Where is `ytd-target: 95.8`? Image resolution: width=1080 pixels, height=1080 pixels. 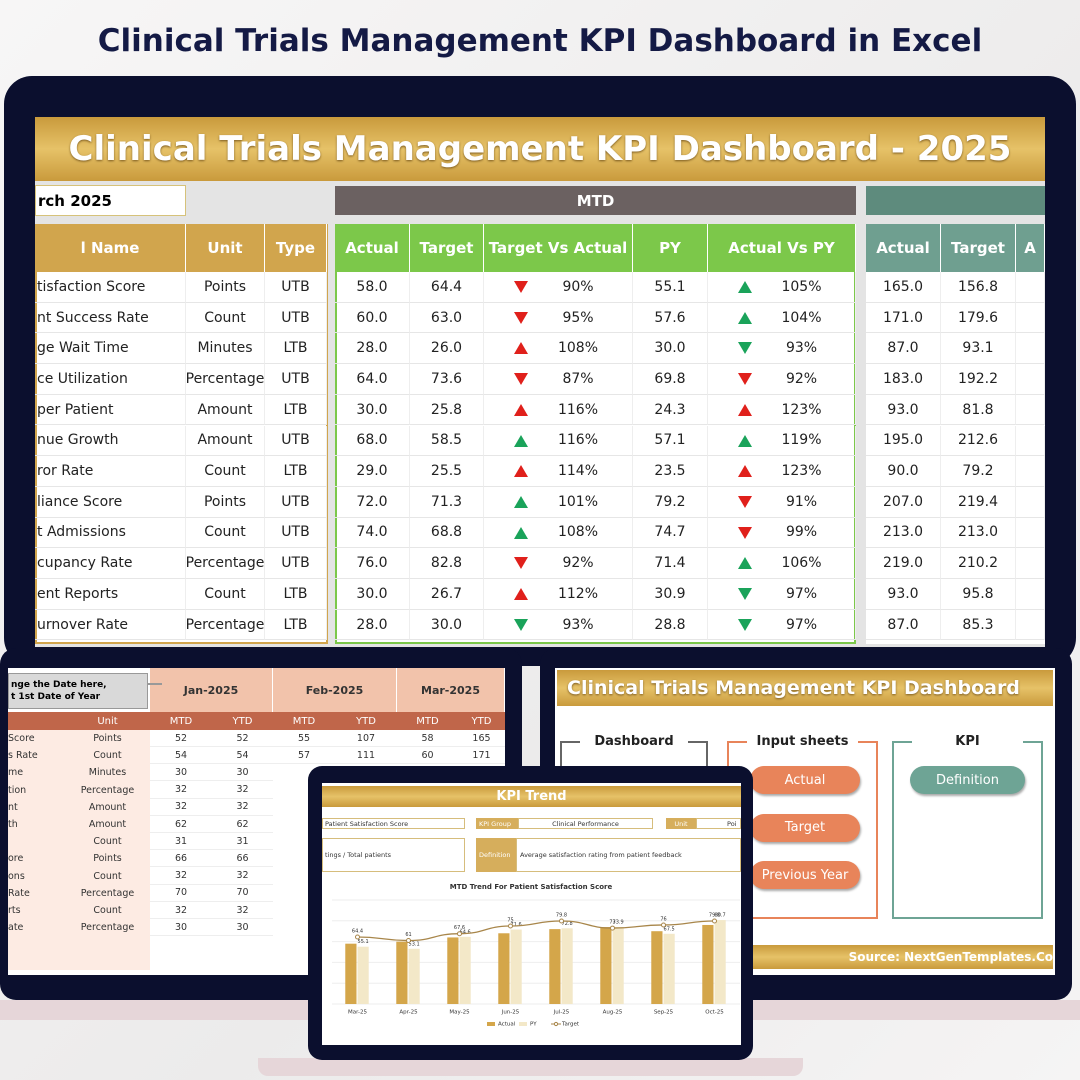 ytd-target: 95.8 is located at coordinates (978, 594).